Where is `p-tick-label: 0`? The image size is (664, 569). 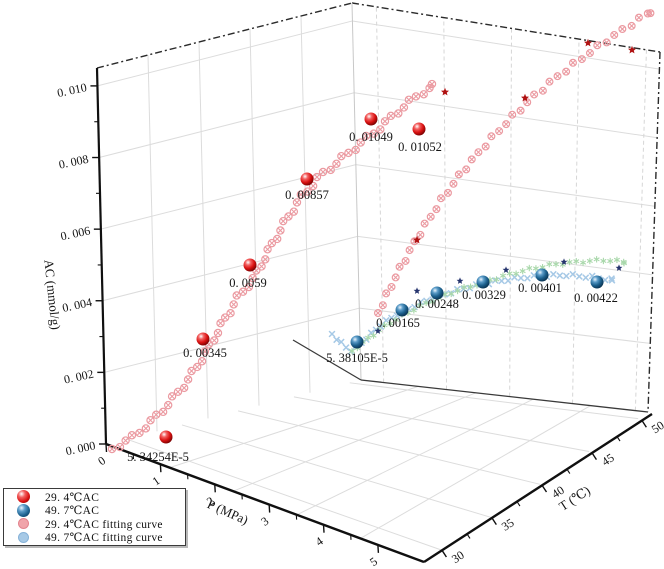
p-tick-label: 0 is located at coordinates (101, 460).